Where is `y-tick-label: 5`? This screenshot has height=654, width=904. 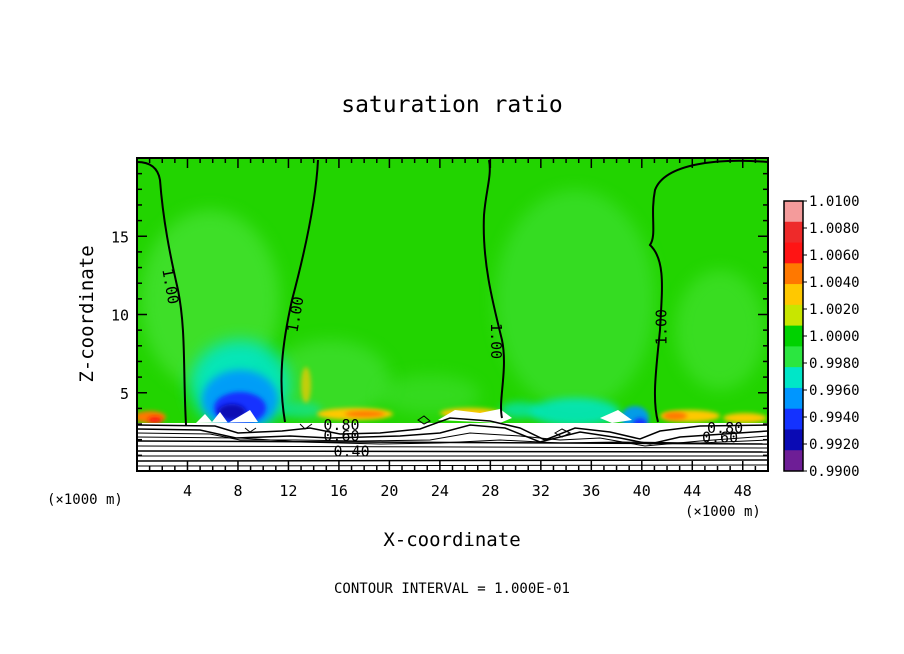
y-tick-label: 5 is located at coordinates (124, 394).